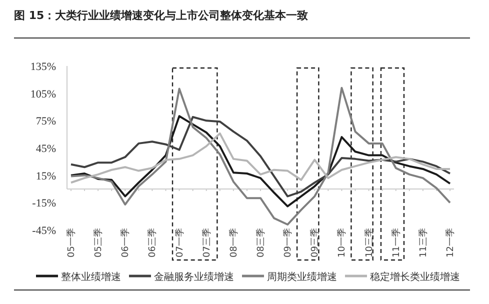 This screenshot has height=304, width=489. Describe the element at coordinates (206, 243) in the screenshot. I see `x-tick-label: 07三季` at that location.